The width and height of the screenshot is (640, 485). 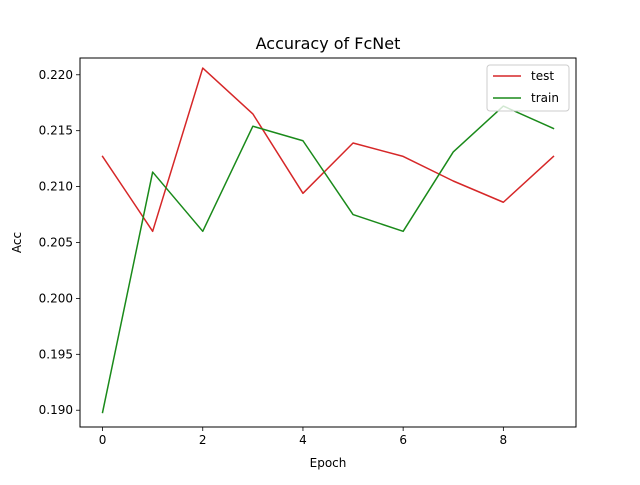 I want to click on y-tick-label: 0.205, so click(x=56, y=243).